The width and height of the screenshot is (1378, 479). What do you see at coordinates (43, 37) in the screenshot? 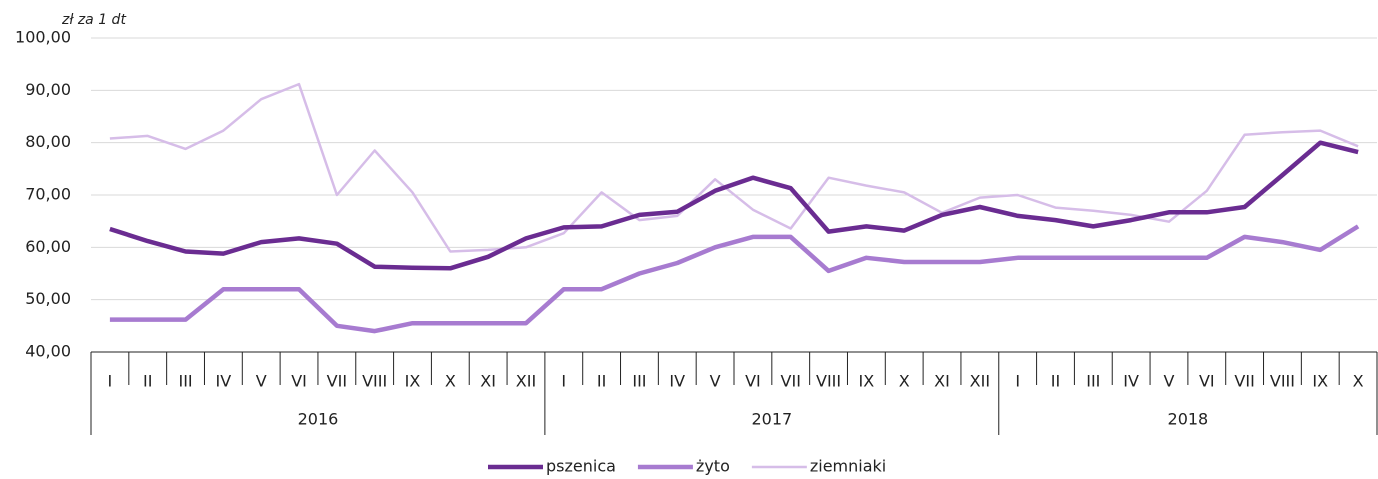
I see `y-tick-label: 100,00` at bounding box center [43, 37].